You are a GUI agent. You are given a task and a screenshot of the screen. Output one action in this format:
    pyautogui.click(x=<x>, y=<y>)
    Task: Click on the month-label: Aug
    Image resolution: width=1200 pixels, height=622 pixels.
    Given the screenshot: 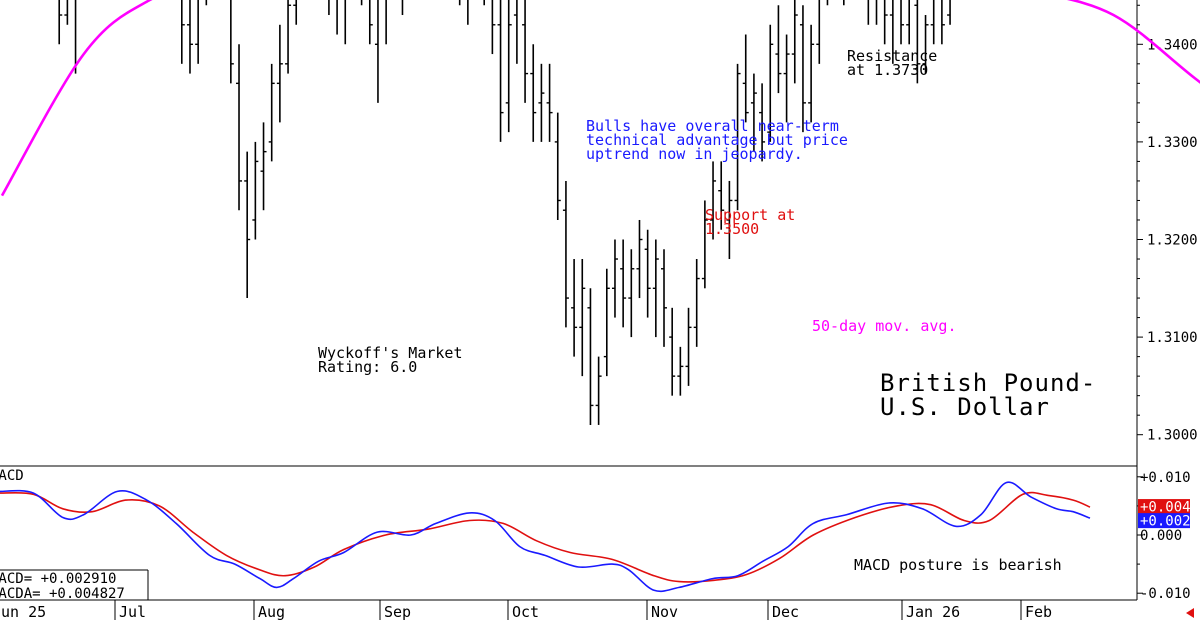 What is the action you would take?
    pyautogui.click(x=271, y=612)
    